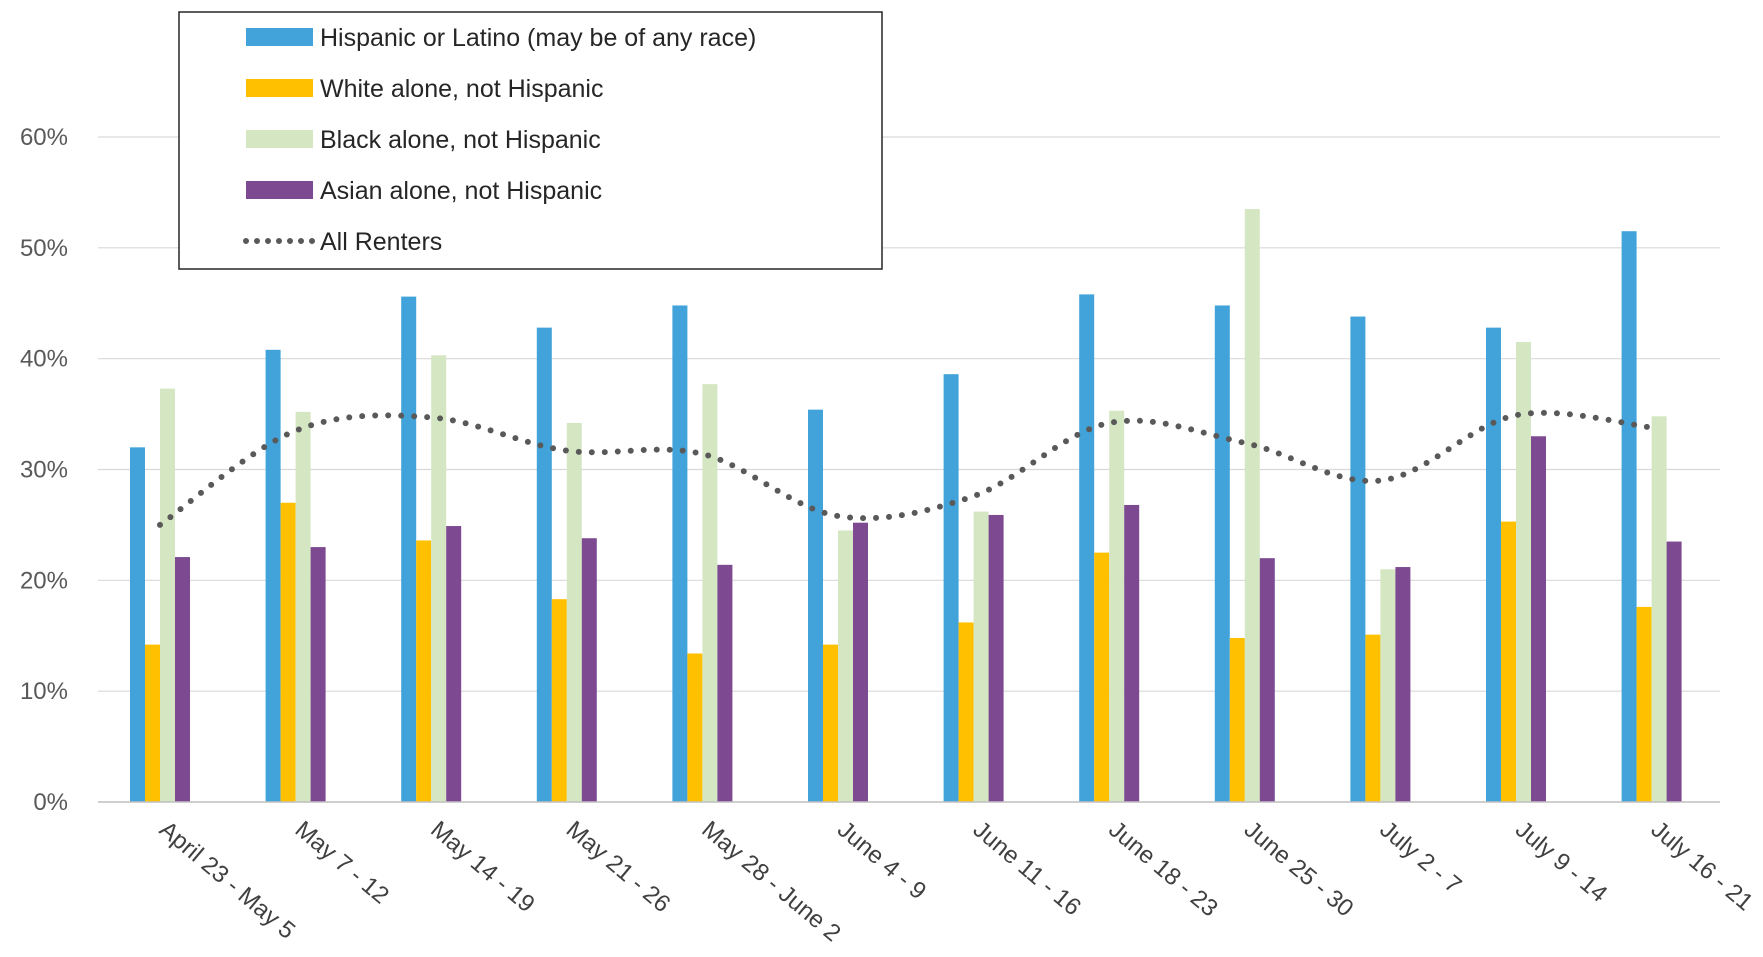  Describe the element at coordinates (381, 242) in the screenshot. I see `legend-label: All Renters` at that location.